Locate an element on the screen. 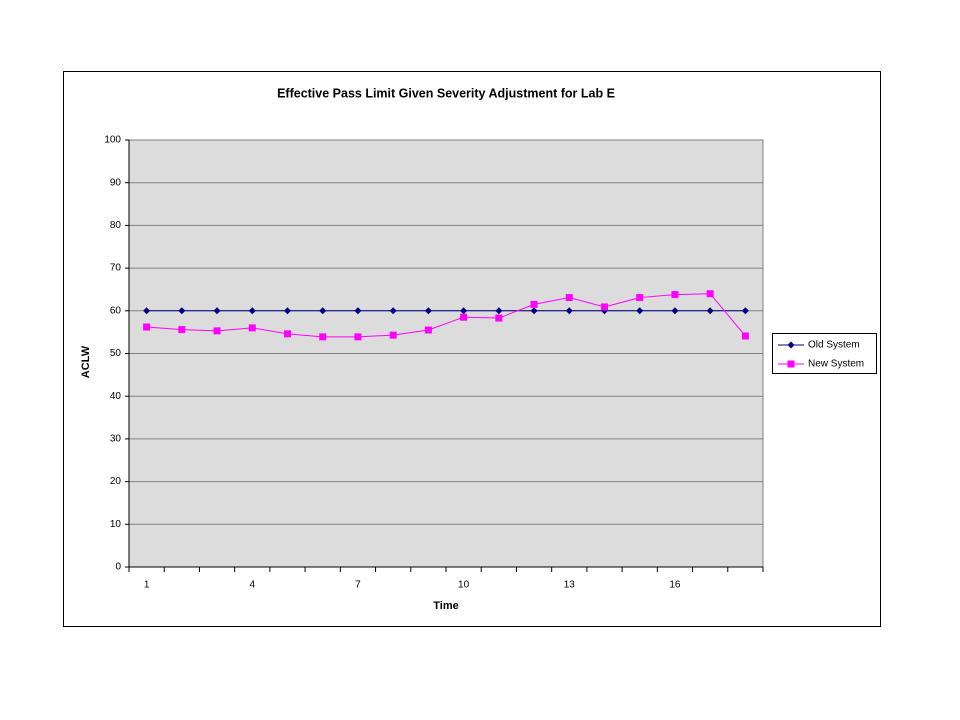  y-tick-label: 10 is located at coordinates (116, 524).